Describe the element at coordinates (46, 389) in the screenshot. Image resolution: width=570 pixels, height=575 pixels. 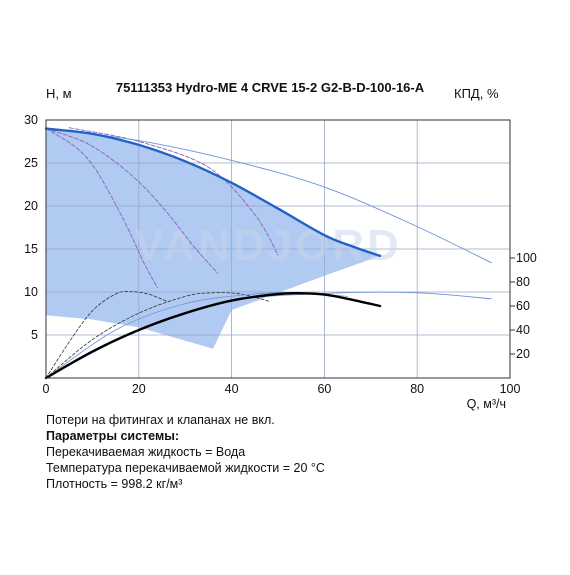
I see `x-tick-label: 0` at that location.